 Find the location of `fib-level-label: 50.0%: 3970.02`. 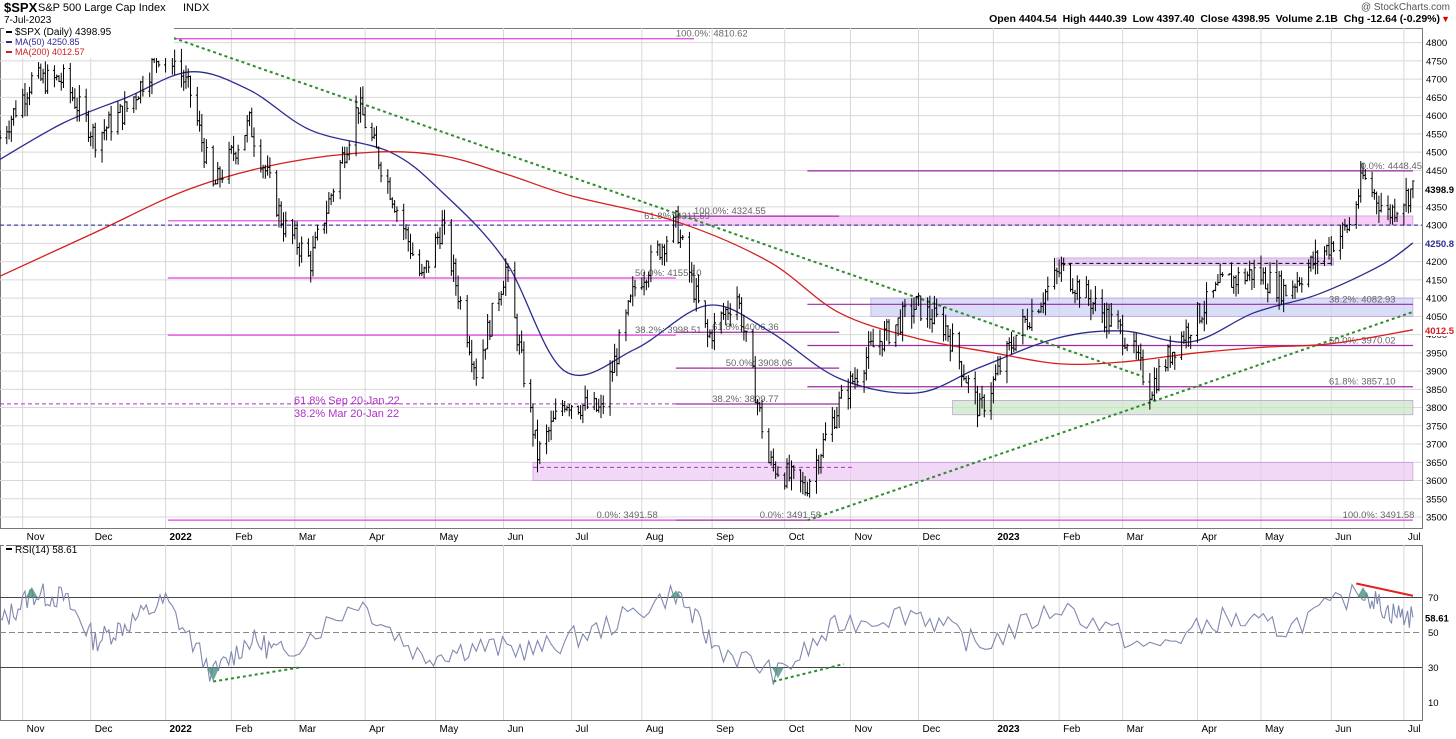

fib-level-label: 50.0%: 3970.02 is located at coordinates (1362, 341).